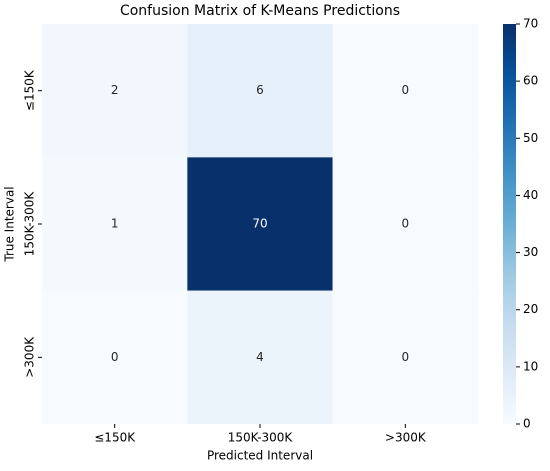  I want to click on colorbar-tick-label: 70, so click(530, 24).